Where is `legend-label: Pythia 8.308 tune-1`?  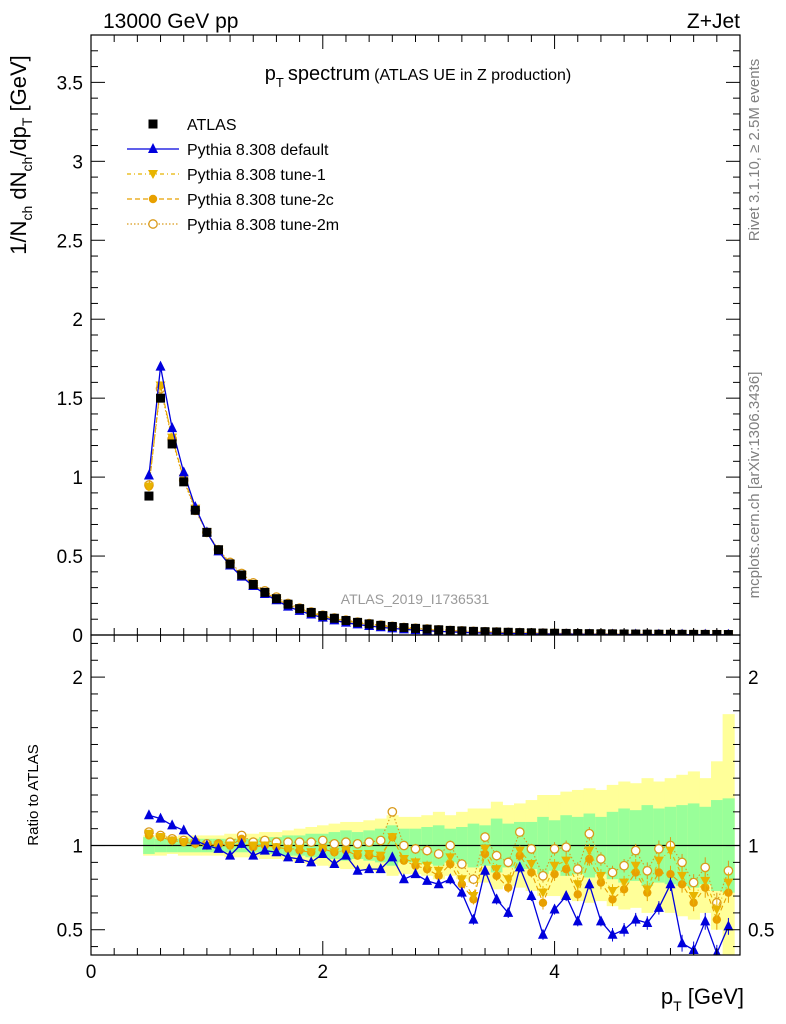 legend-label: Pythia 8.308 tune-1 is located at coordinates (256, 175).